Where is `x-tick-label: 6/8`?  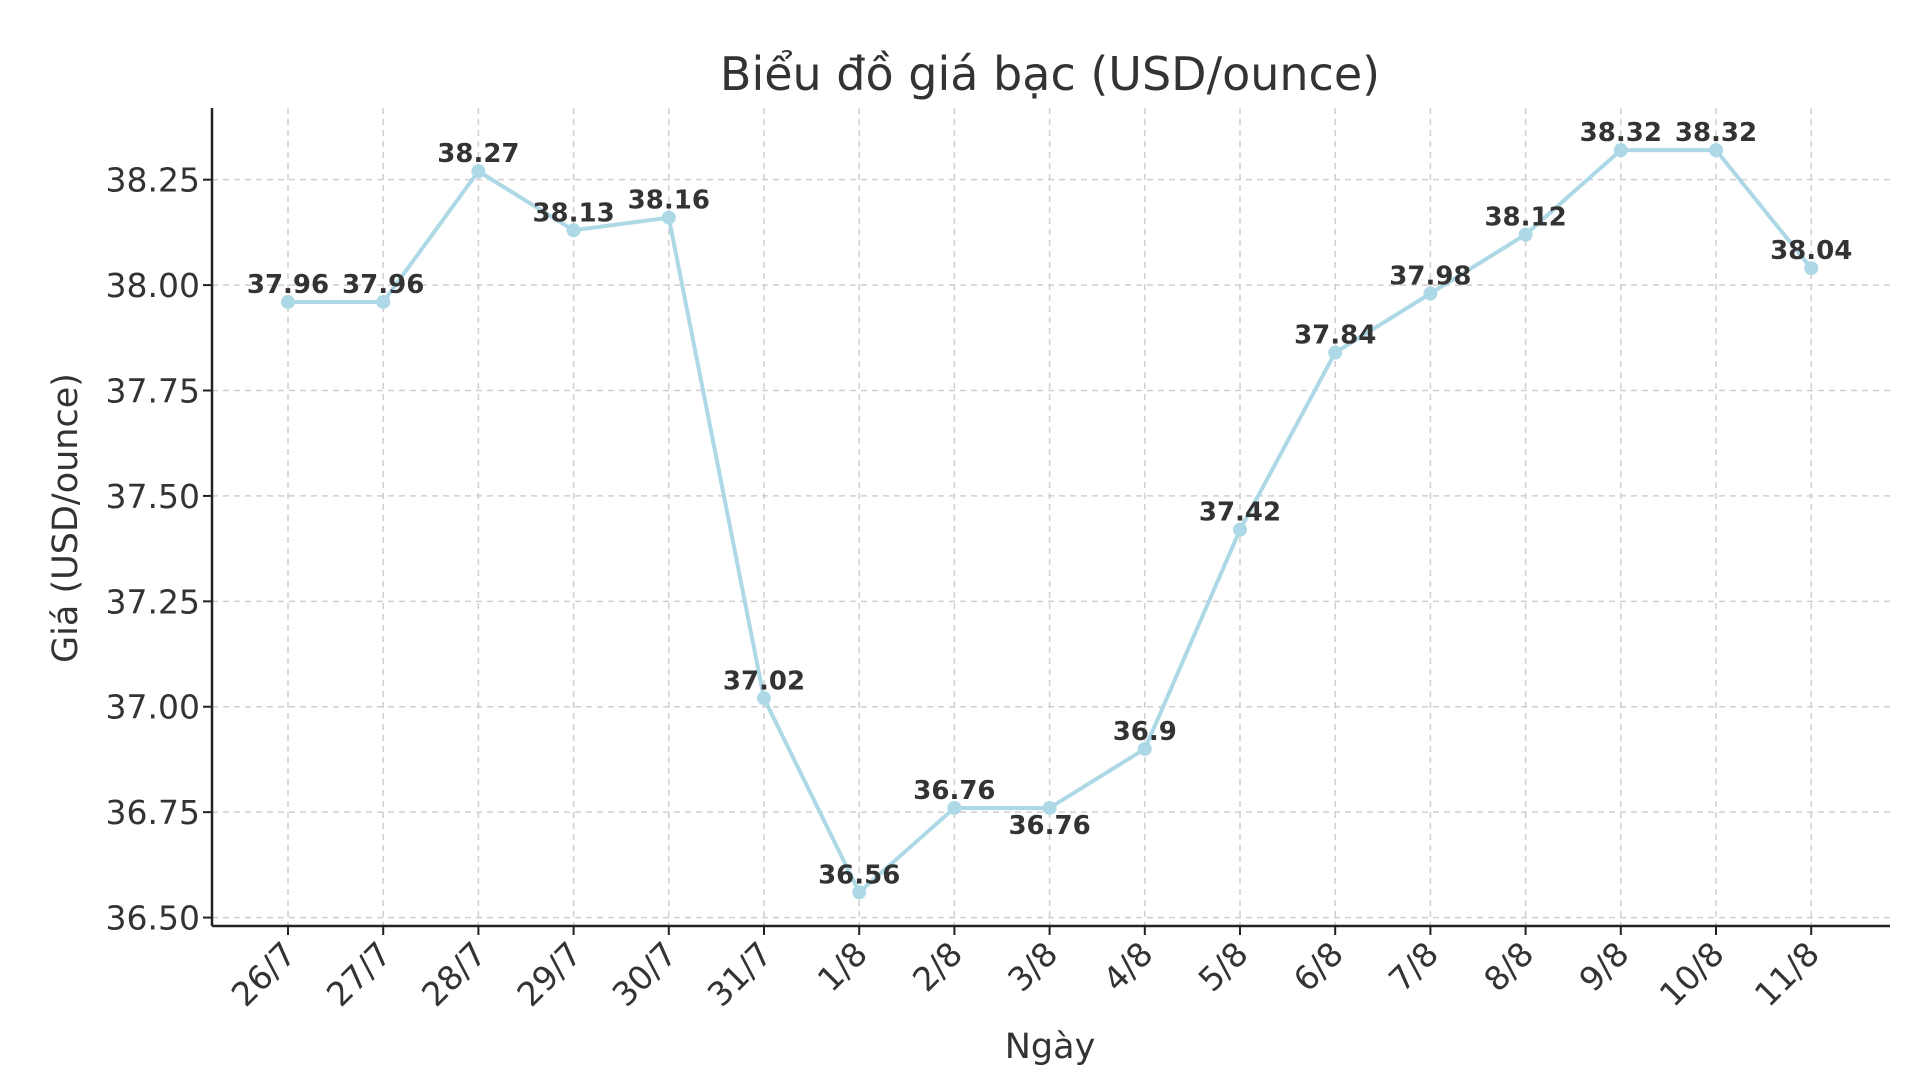 x-tick-label: 6/8 is located at coordinates (1318, 966).